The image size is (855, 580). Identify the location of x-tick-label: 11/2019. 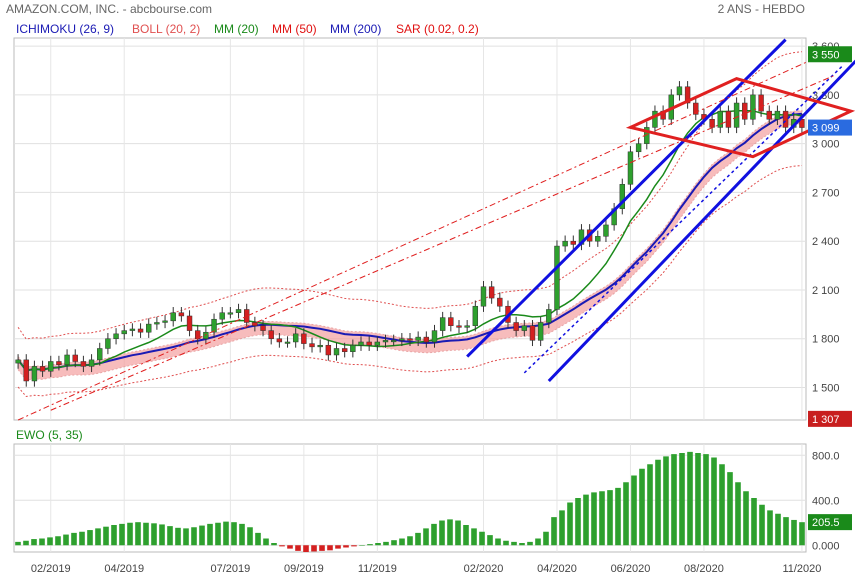
(377, 569).